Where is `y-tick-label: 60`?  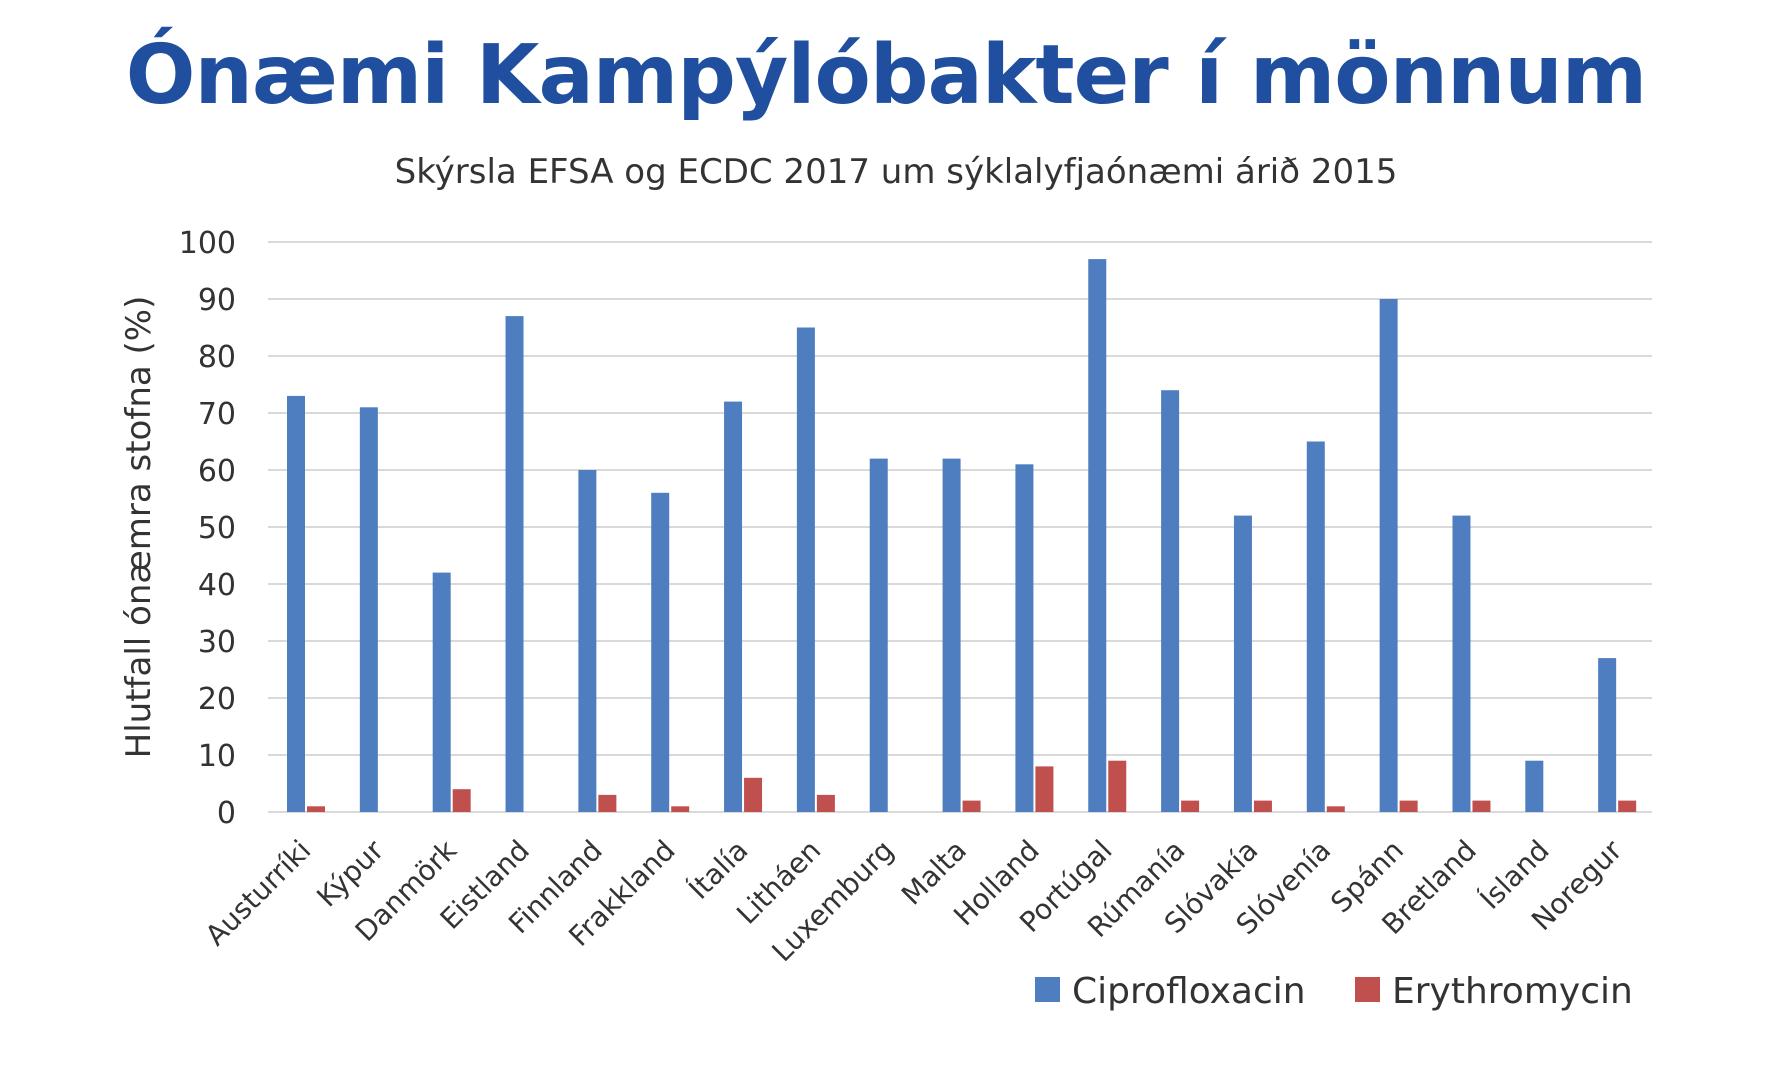
y-tick-label: 60 is located at coordinates (217, 471).